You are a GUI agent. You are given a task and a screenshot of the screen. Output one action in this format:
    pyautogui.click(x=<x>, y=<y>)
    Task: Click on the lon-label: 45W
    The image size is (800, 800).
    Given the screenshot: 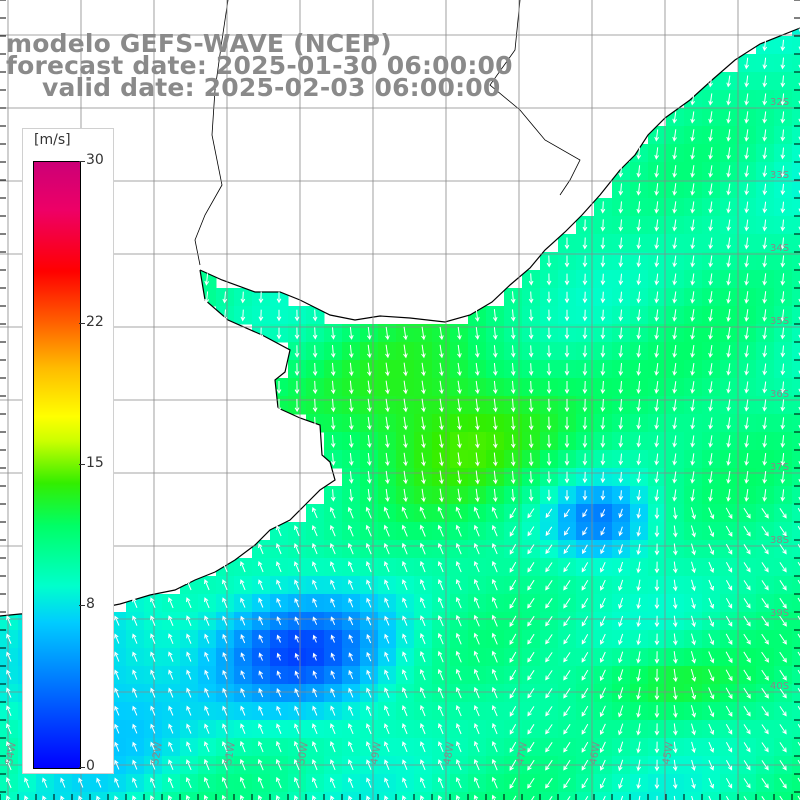 What is the action you would take?
    pyautogui.click(x=668, y=753)
    